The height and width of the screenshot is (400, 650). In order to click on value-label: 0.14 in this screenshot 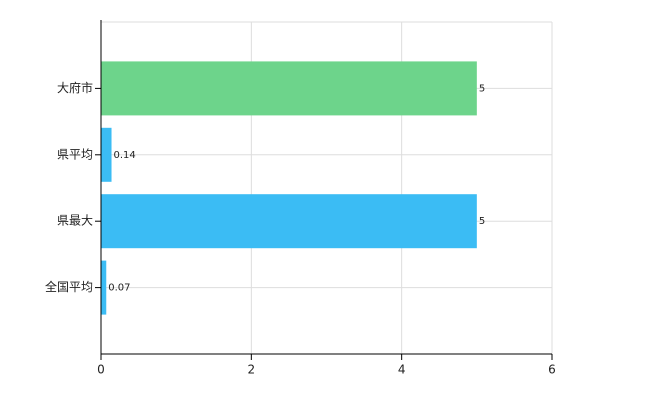, I will do `click(125, 155)`.